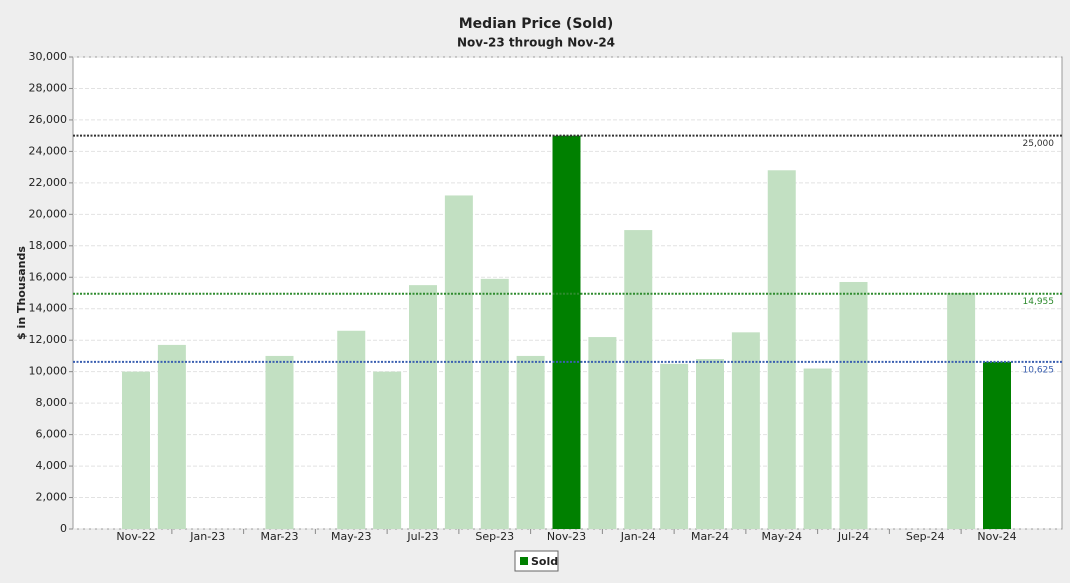 Image resolution: width=1070 pixels, height=583 pixels. What do you see at coordinates (48, 119) in the screenshot?
I see `y-tick-label: 26,000` at bounding box center [48, 119].